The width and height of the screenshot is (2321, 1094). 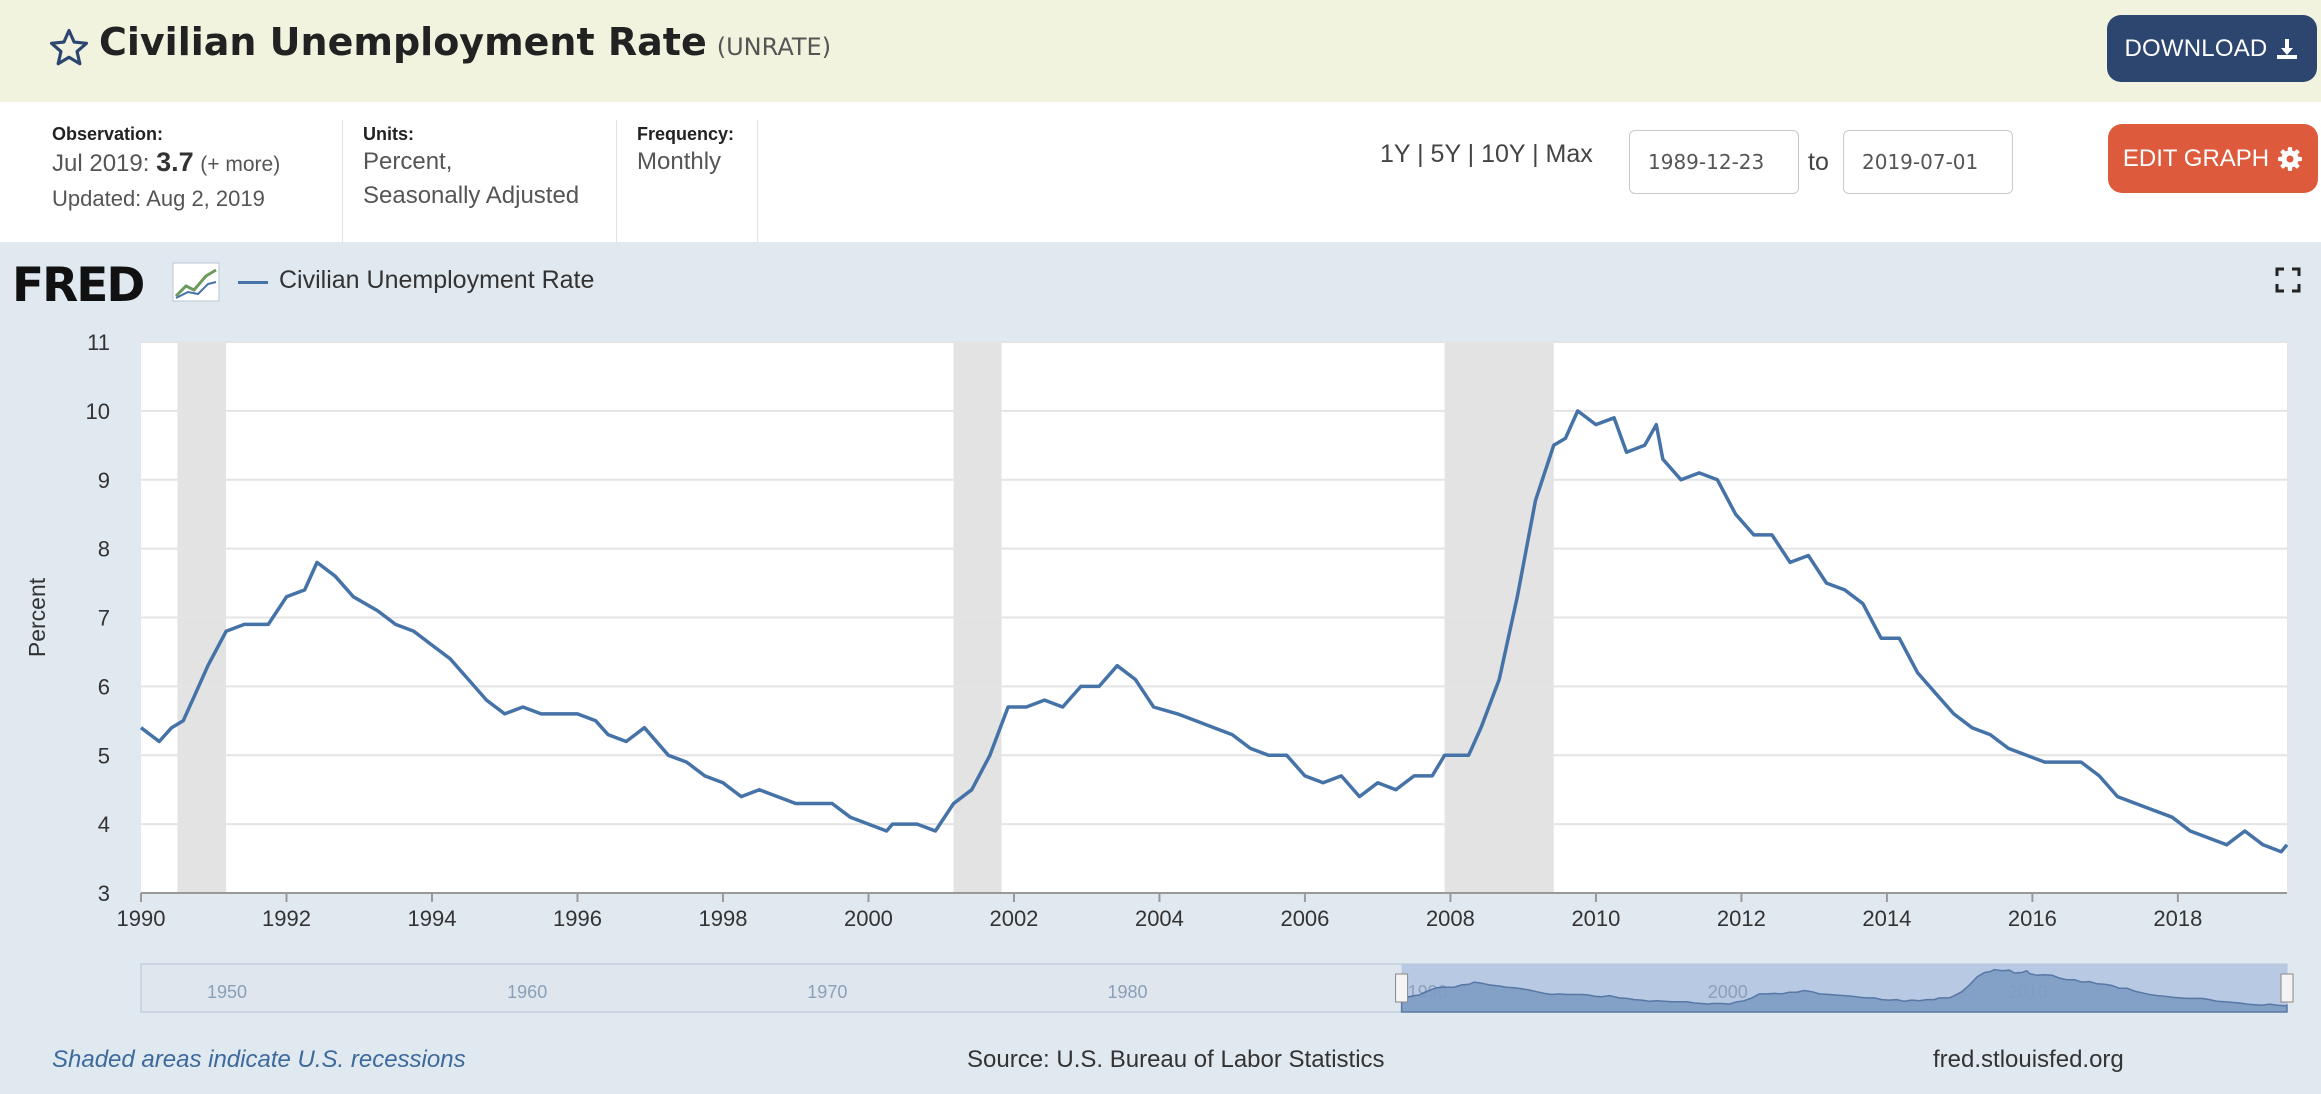 What do you see at coordinates (2196, 48) in the screenshot?
I see `download-label: DOWNLOAD` at bounding box center [2196, 48].